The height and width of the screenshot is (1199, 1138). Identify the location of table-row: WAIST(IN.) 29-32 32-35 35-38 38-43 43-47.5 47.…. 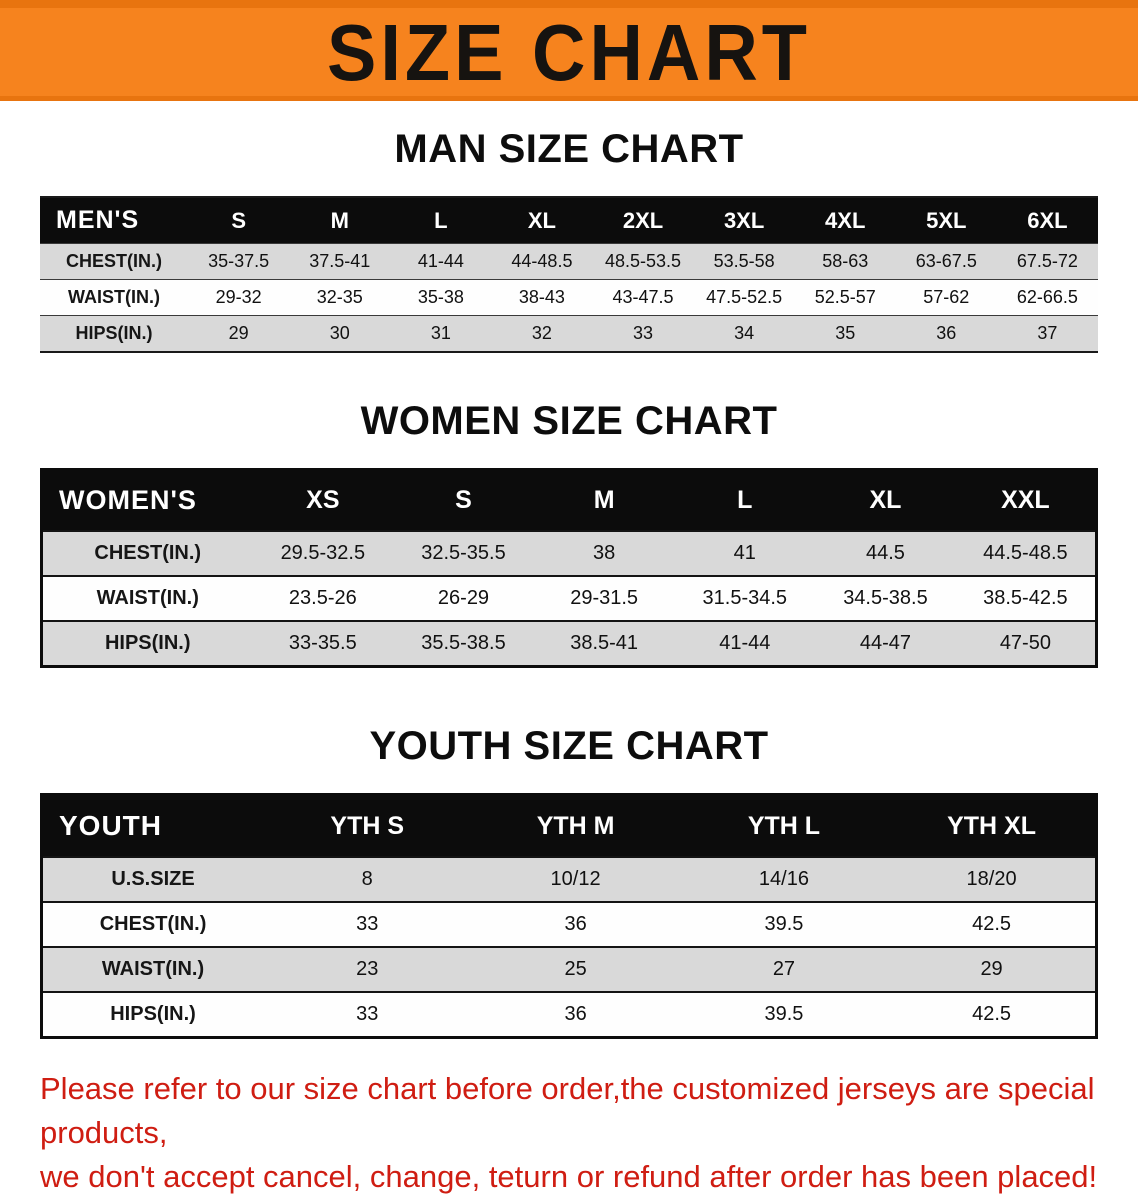
(569, 297).